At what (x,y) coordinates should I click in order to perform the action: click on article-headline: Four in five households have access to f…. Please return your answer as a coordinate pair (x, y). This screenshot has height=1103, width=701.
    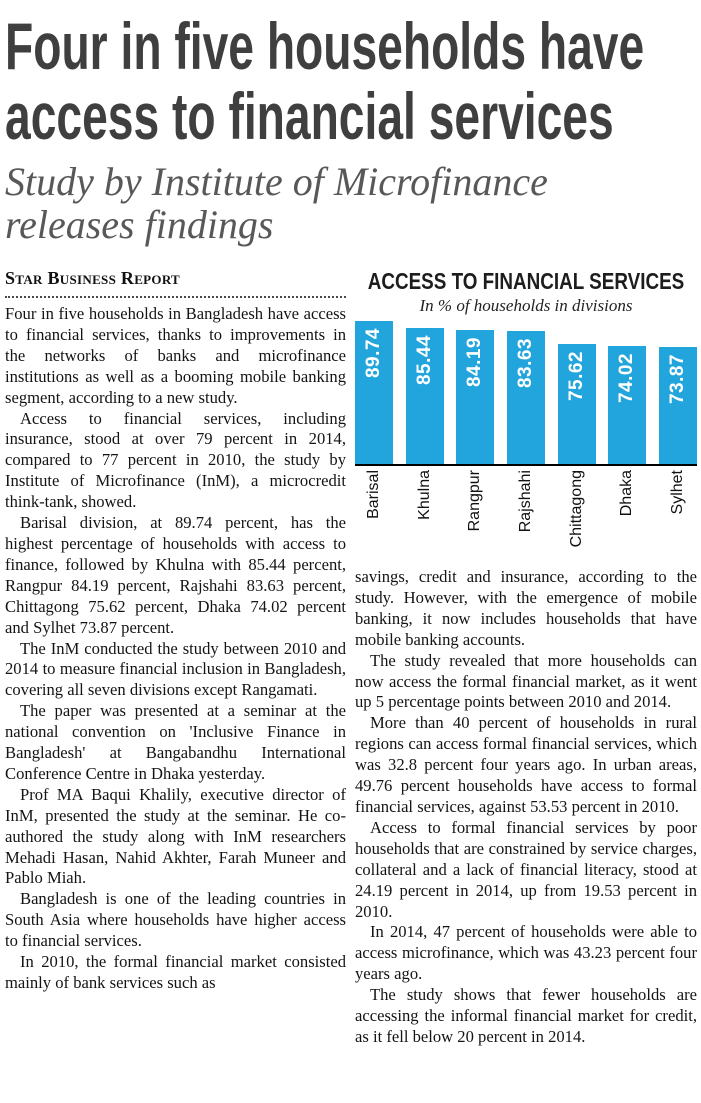
    Looking at the image, I should click on (341, 81).